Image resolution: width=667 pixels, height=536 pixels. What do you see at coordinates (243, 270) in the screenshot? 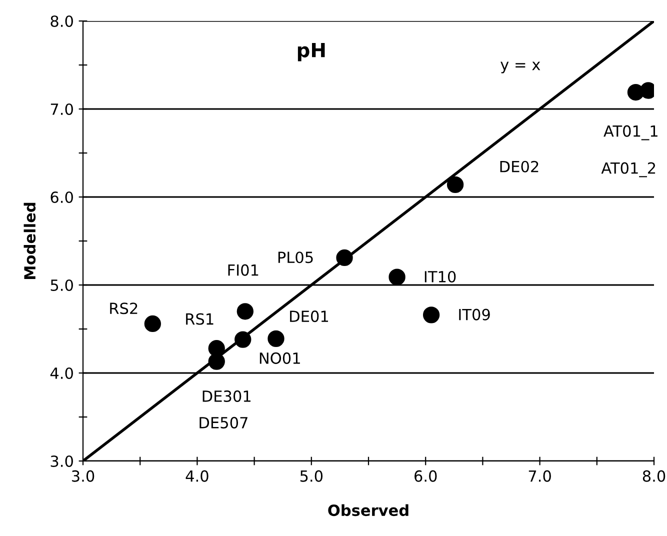
I see `annotation: FI01` at bounding box center [243, 270].